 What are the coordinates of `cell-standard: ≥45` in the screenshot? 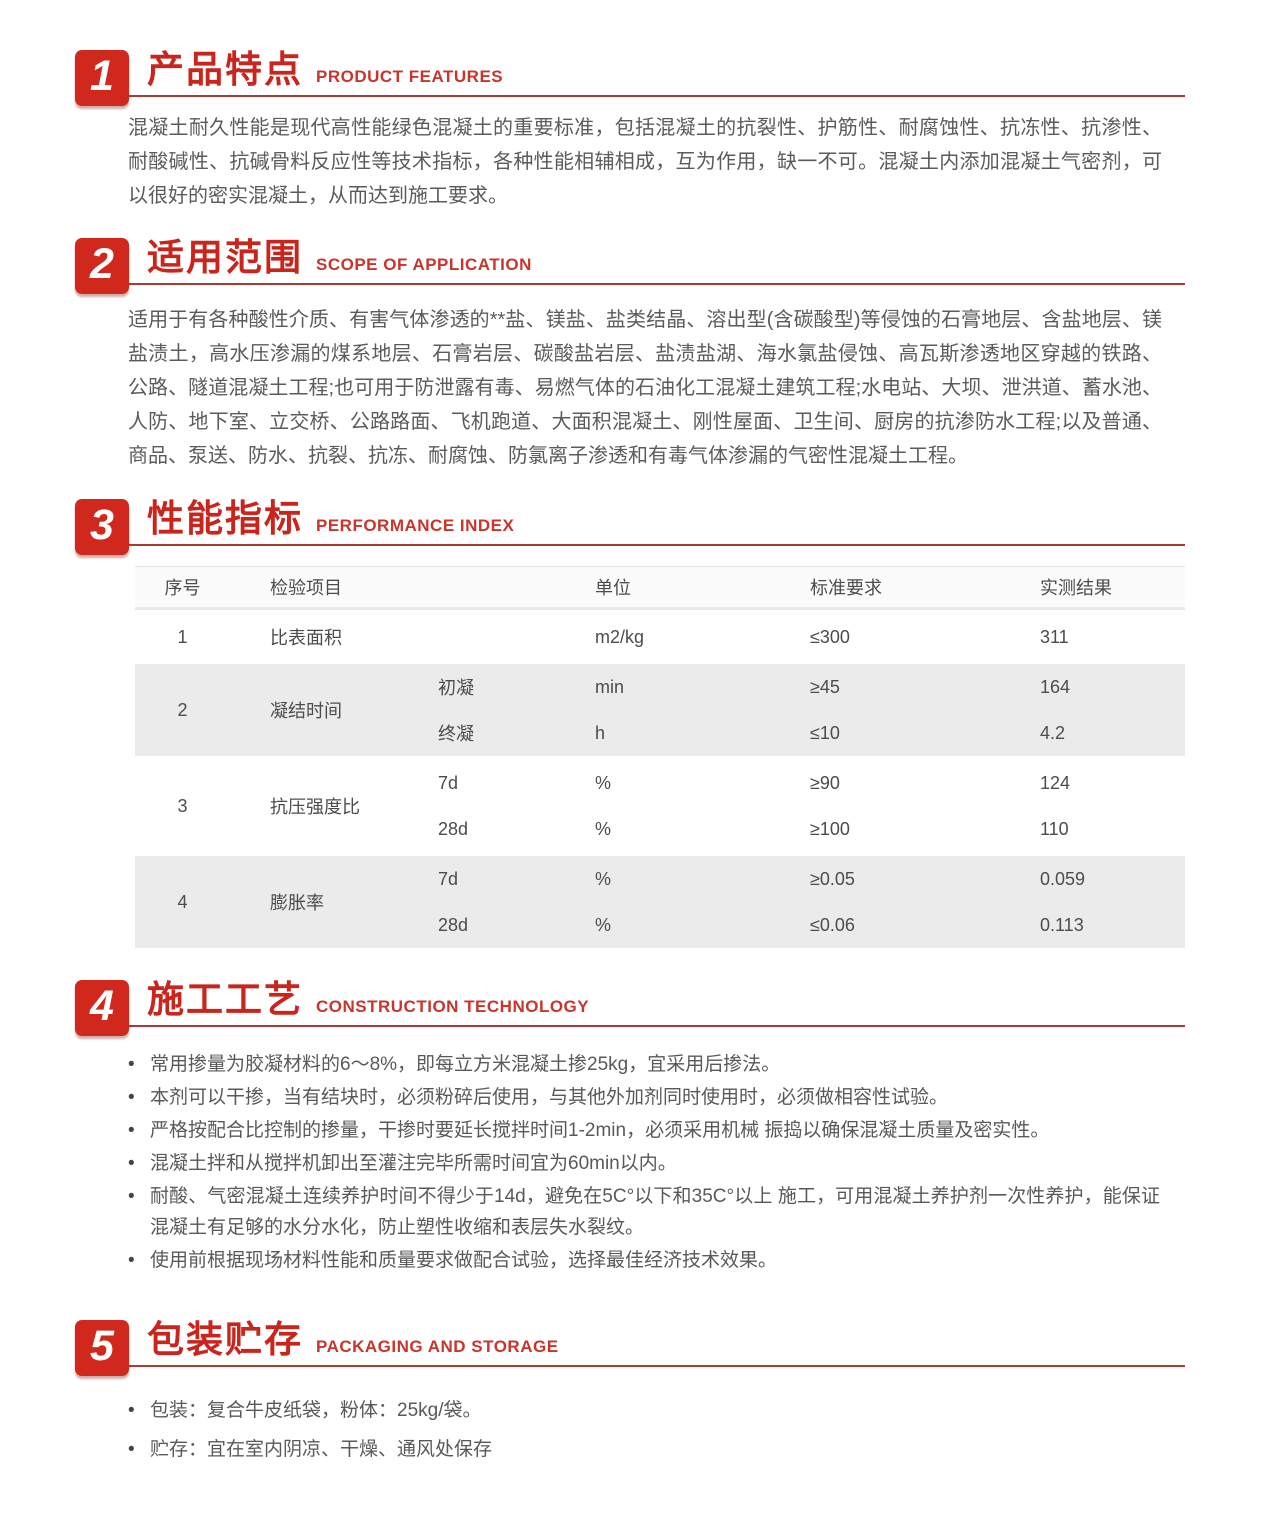 It's located at (825, 686).